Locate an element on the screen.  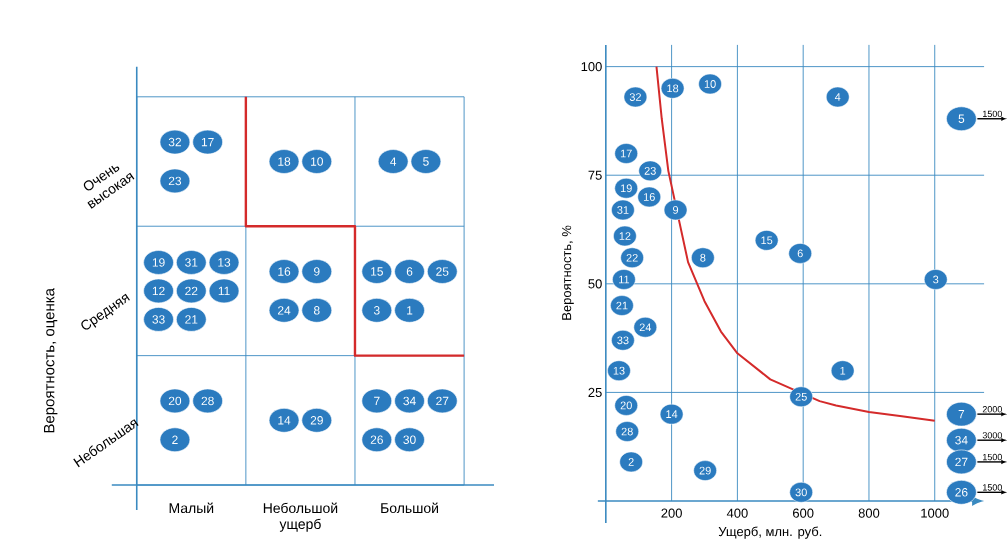
text: 32 is located at coordinates (174, 142).